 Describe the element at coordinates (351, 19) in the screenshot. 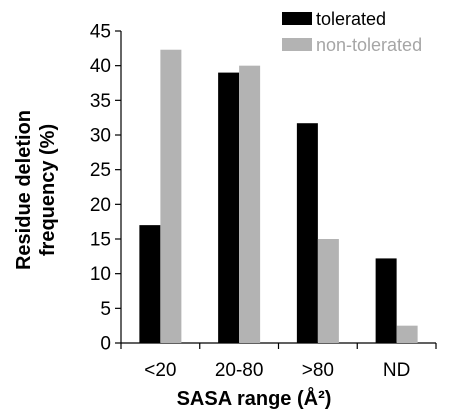

I see `legend-label-tolerated: tolerated` at that location.